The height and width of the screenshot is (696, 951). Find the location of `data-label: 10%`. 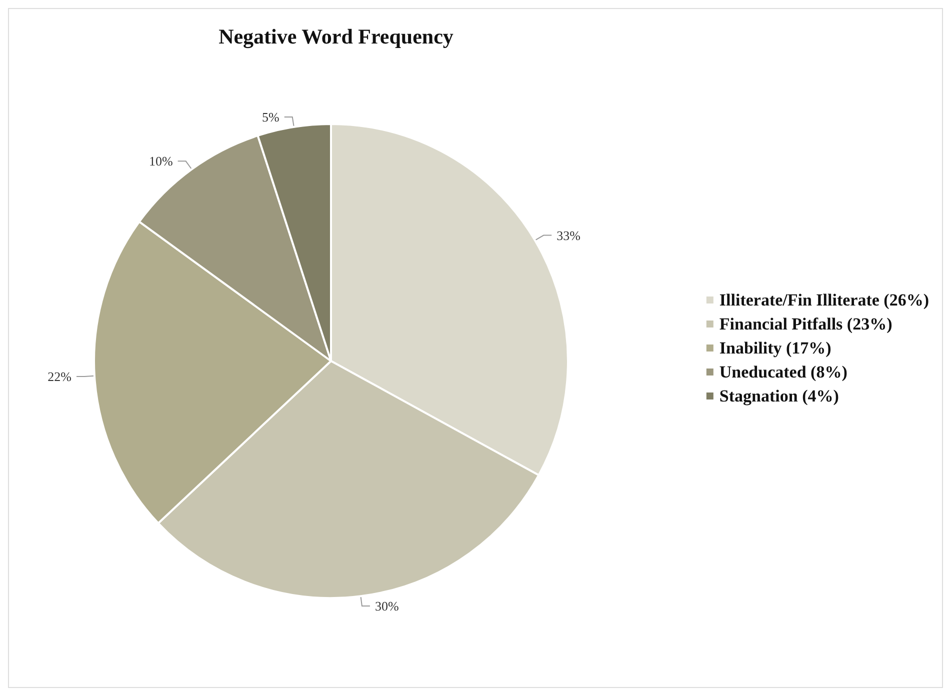

data-label: 10% is located at coordinates (160, 161).